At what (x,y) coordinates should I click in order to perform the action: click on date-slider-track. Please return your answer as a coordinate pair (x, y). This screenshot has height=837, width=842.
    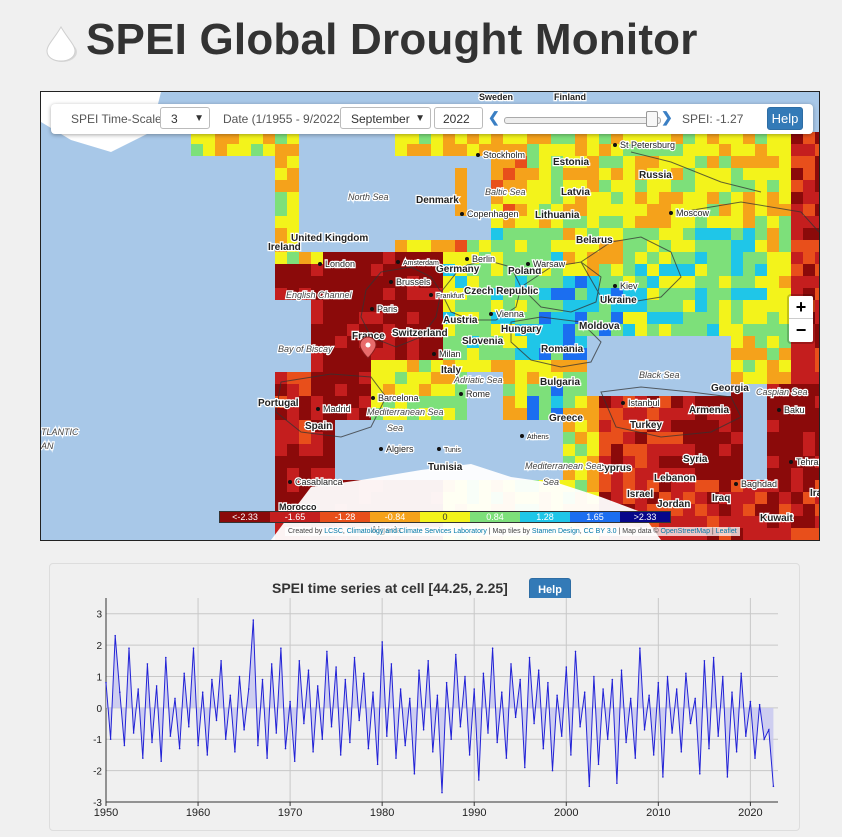
    Looking at the image, I should click on (582, 120).